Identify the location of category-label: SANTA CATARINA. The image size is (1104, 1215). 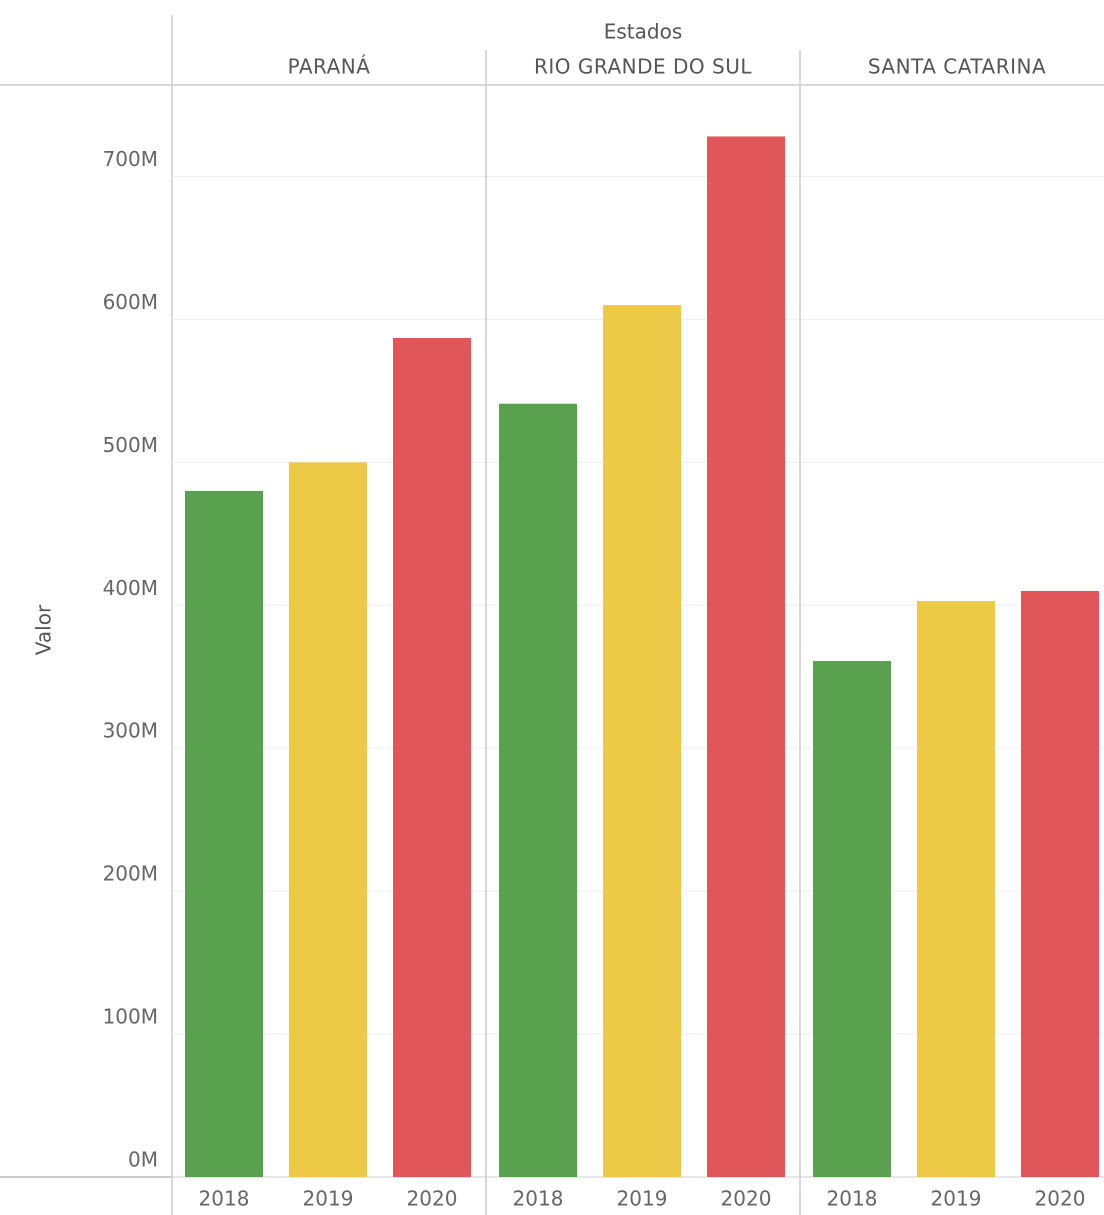
(957, 67).